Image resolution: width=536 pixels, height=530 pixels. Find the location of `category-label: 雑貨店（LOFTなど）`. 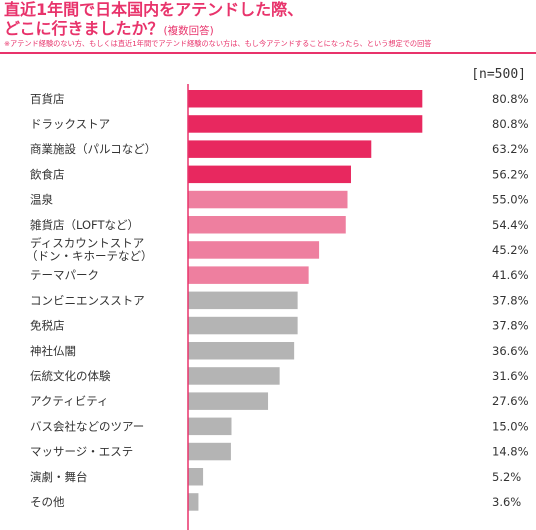

category-label: 雑貨店（LOFTなど） is located at coordinates (84, 225).